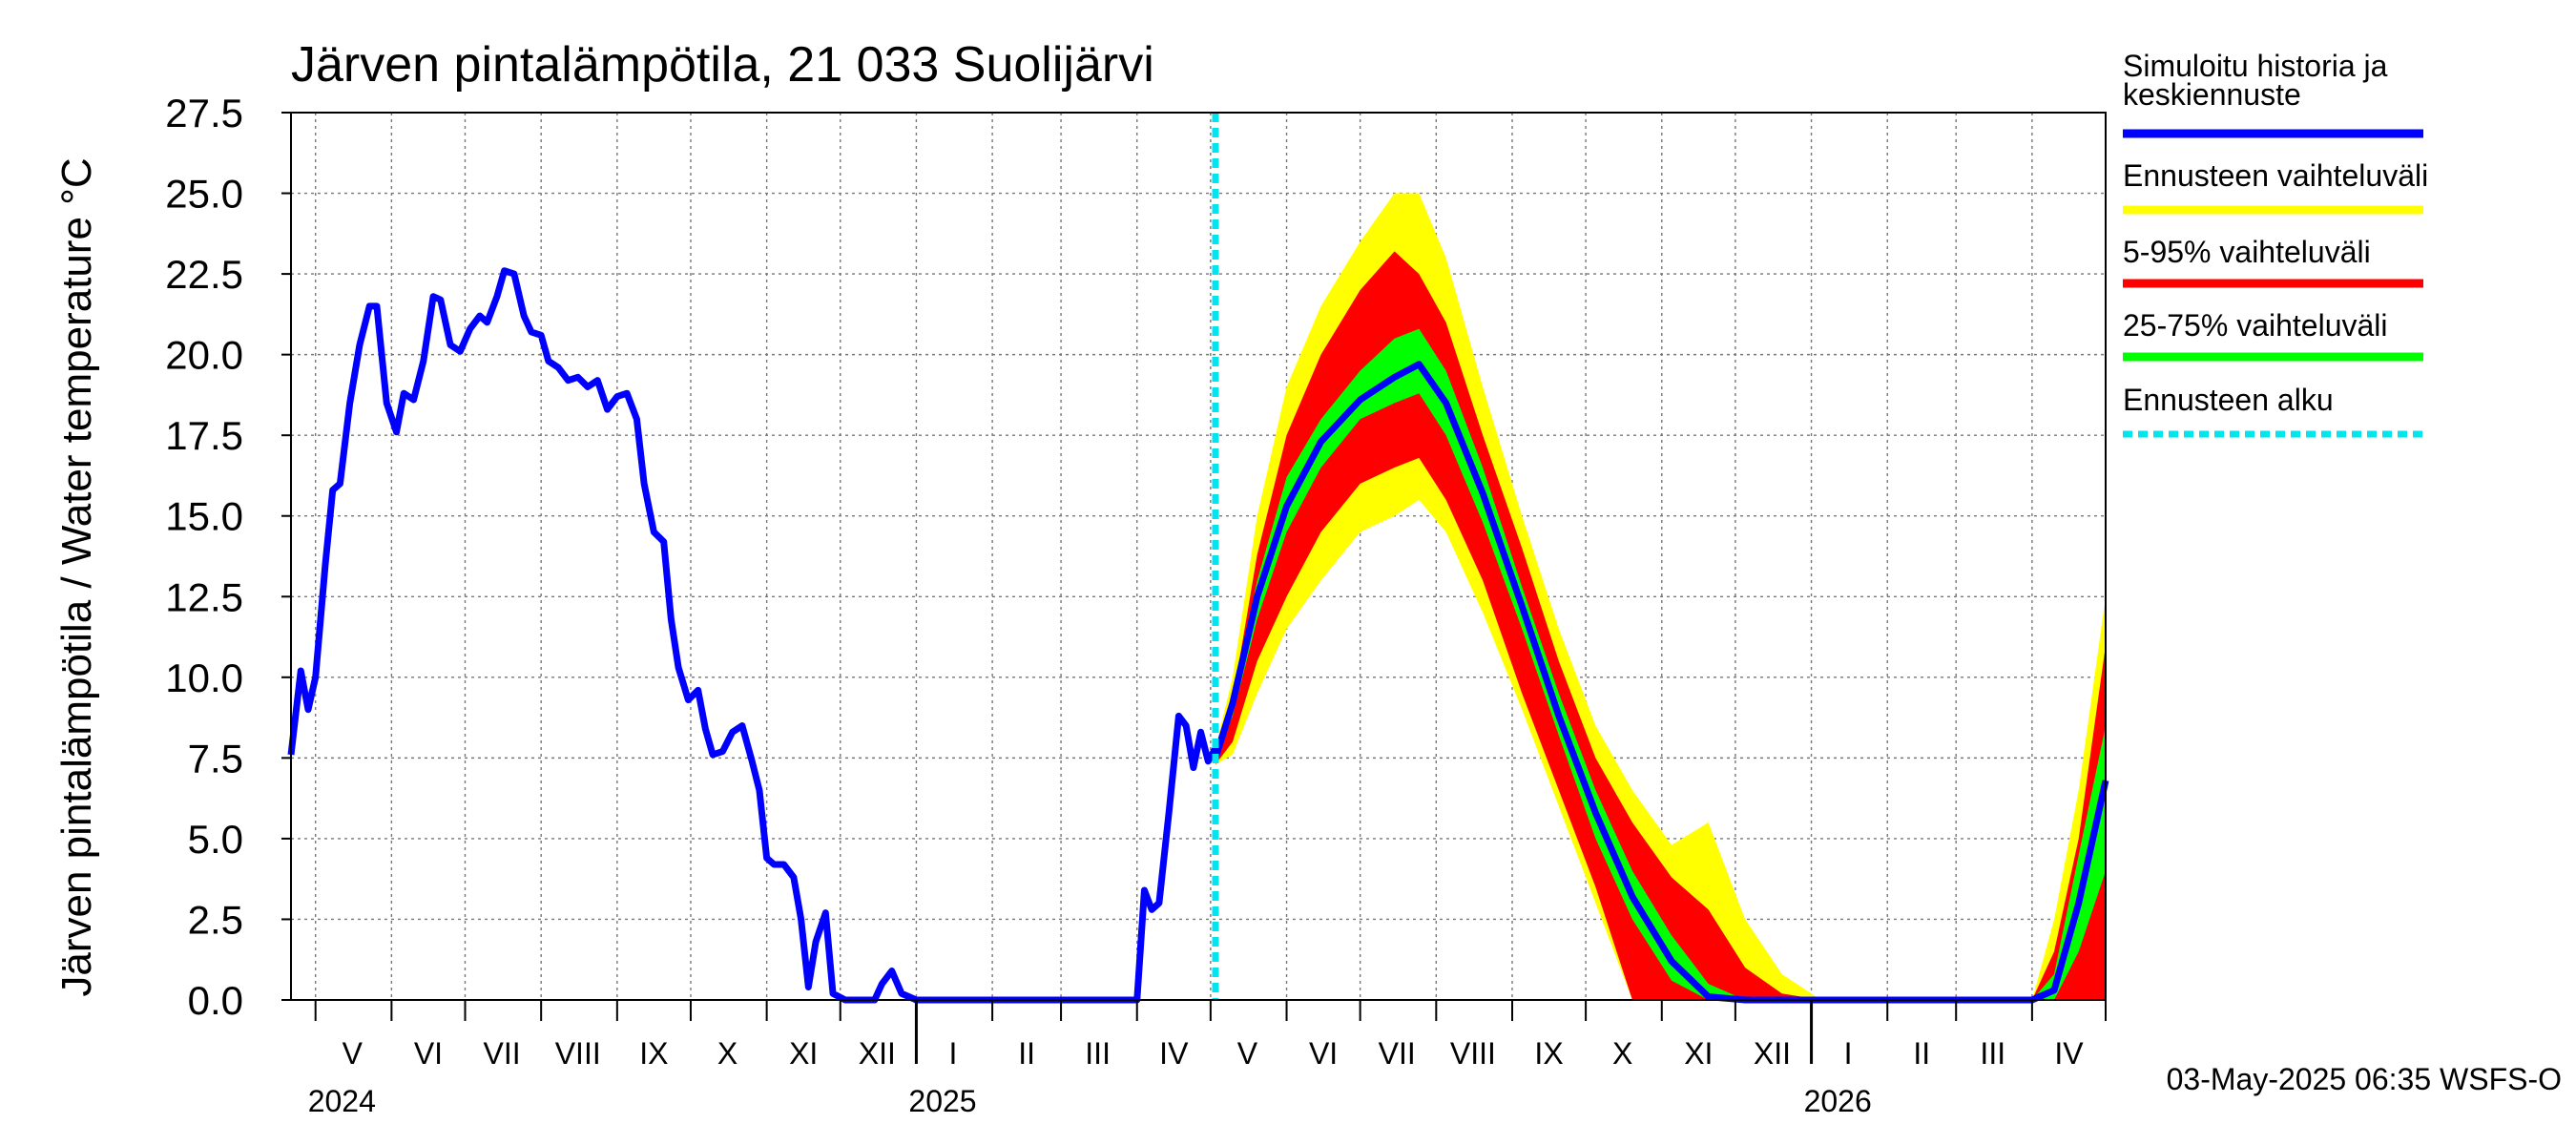 This screenshot has height=1145, width=2576. I want to click on y-tick-label-6: 15.0, so click(204, 516).